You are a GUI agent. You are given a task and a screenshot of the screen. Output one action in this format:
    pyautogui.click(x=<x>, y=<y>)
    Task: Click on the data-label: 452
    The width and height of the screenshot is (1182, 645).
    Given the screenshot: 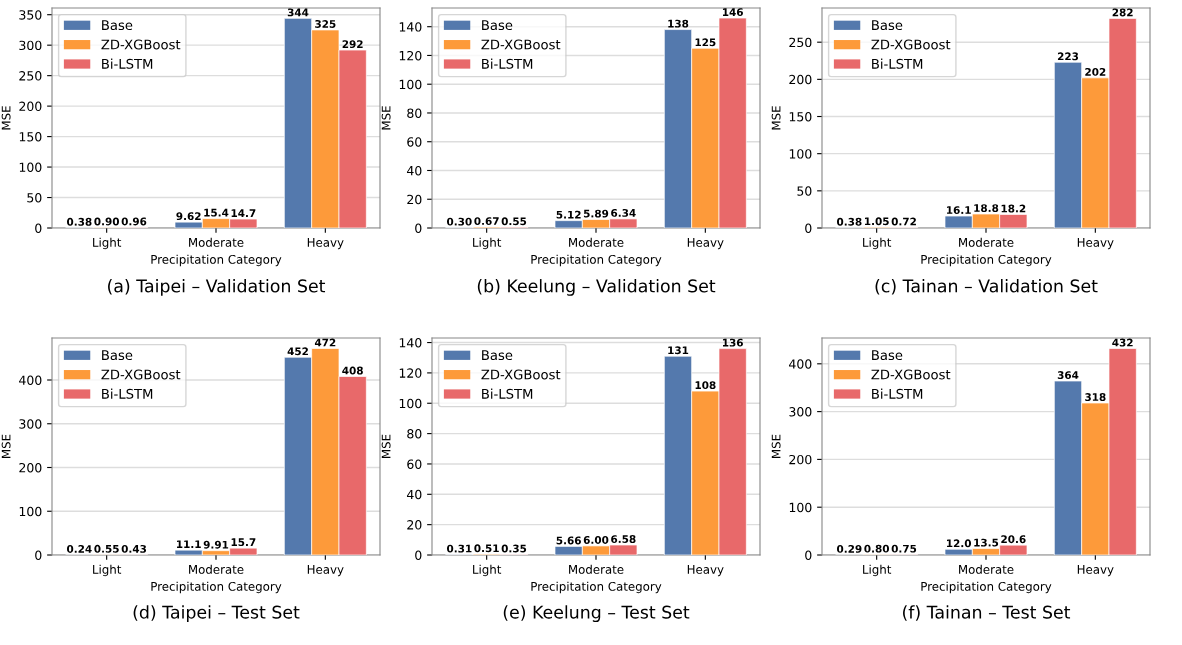 What is the action you would take?
    pyautogui.click(x=297, y=351)
    